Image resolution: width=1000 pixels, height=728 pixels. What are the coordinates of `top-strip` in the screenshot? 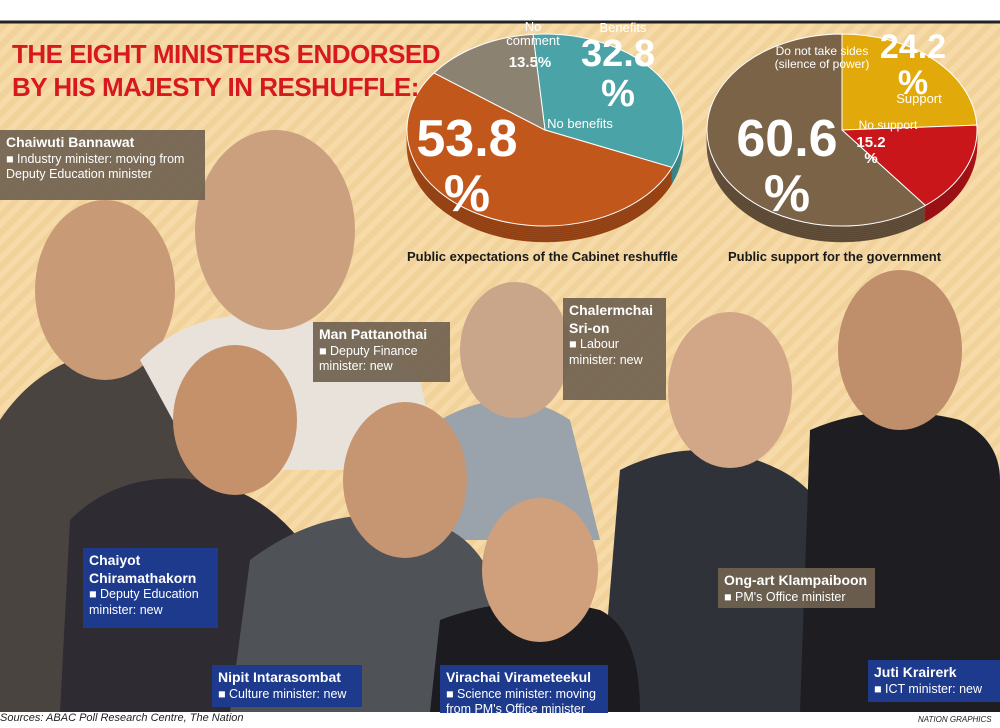 It's located at (500, 11).